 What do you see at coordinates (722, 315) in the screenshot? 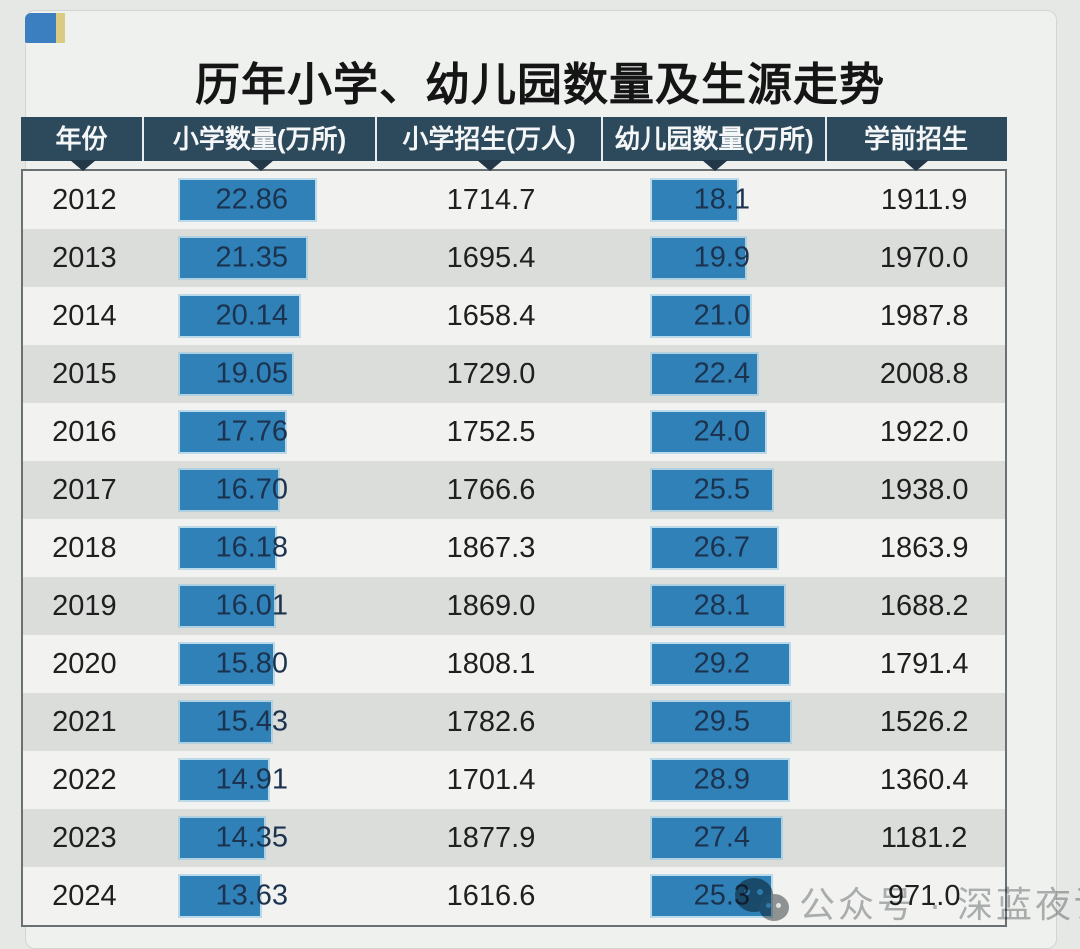
I see `kindergarten-count-value: 21.0` at bounding box center [722, 315].